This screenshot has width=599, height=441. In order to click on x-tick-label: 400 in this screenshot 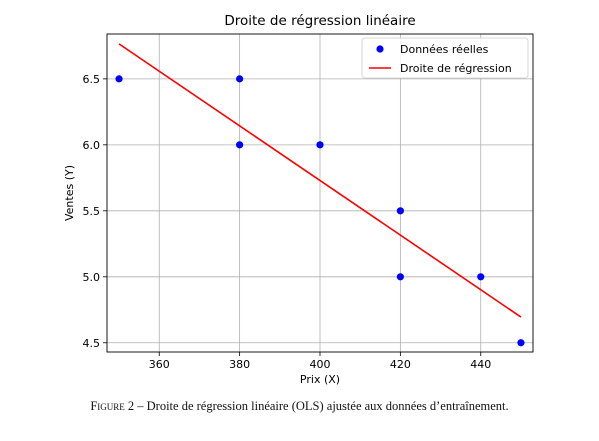, I will do `click(320, 364)`.